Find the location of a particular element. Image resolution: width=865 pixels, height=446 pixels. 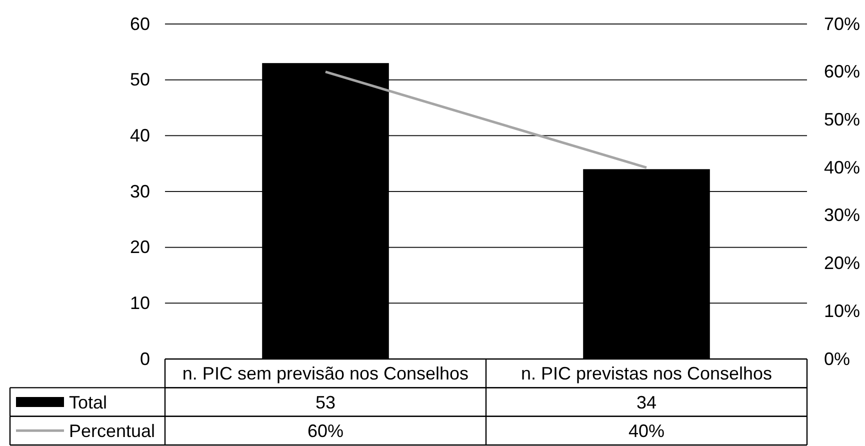

y2-tick-label: 50% is located at coordinates (842, 119).